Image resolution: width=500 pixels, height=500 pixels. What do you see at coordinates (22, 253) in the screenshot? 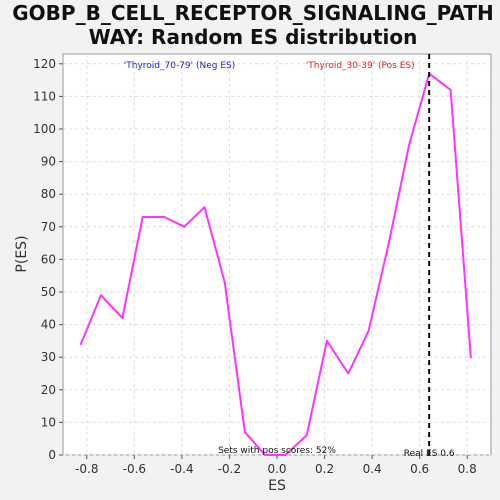
I see `y-axis-label: P(ES)` at bounding box center [22, 253].